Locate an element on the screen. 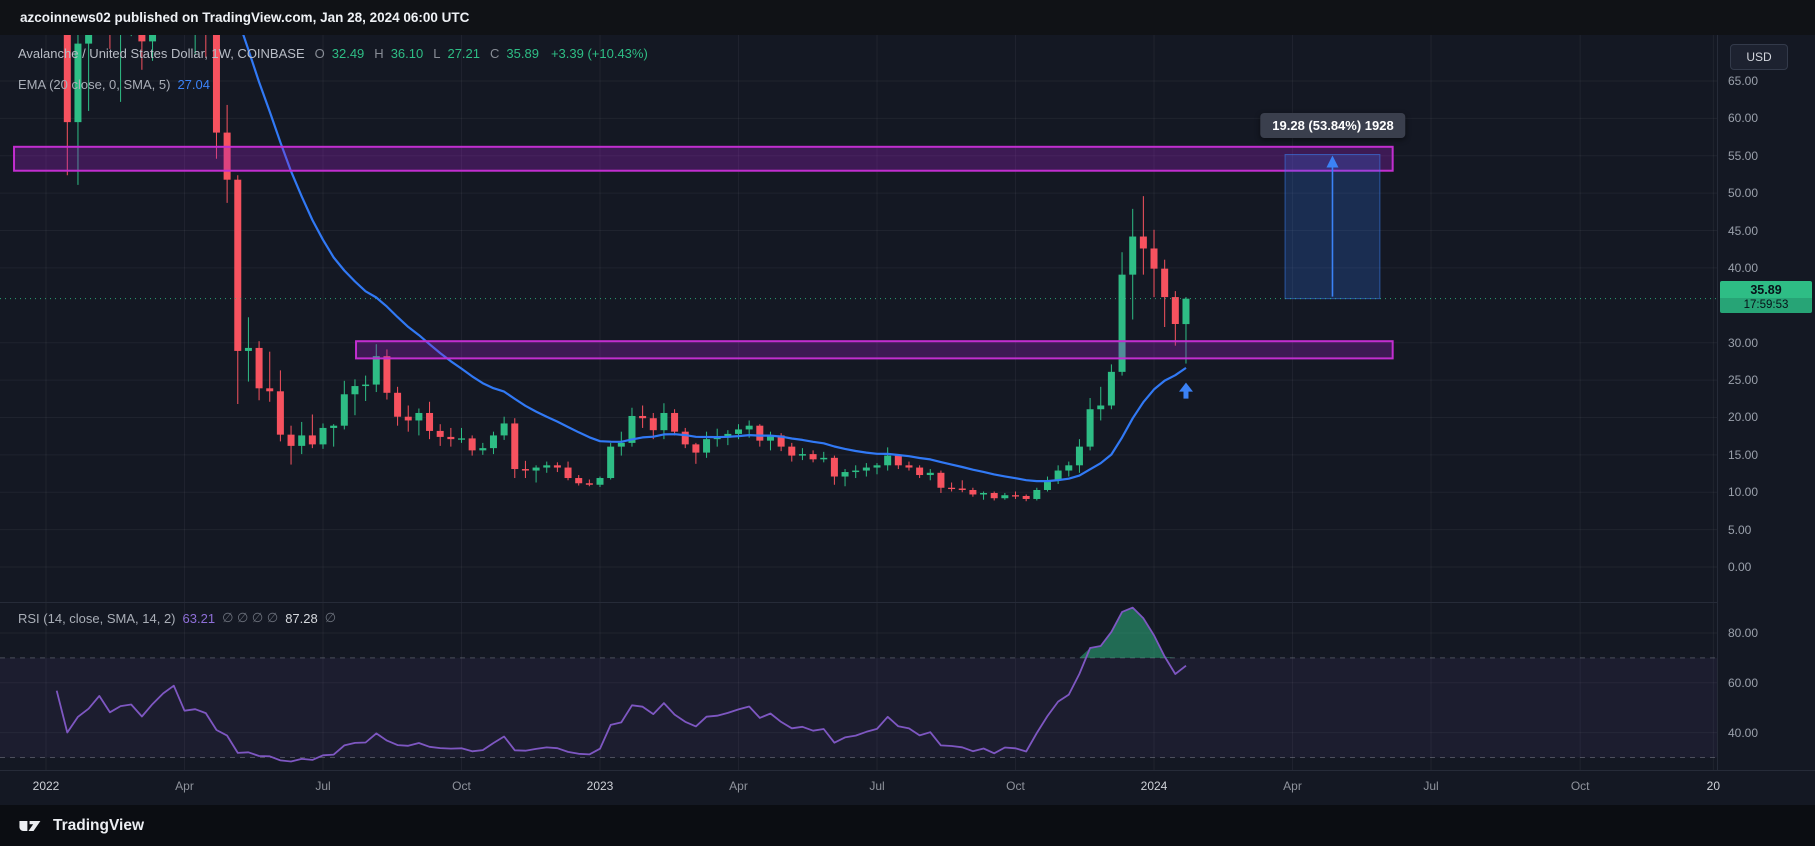  tradingview-logo is located at coordinates (31, 826).